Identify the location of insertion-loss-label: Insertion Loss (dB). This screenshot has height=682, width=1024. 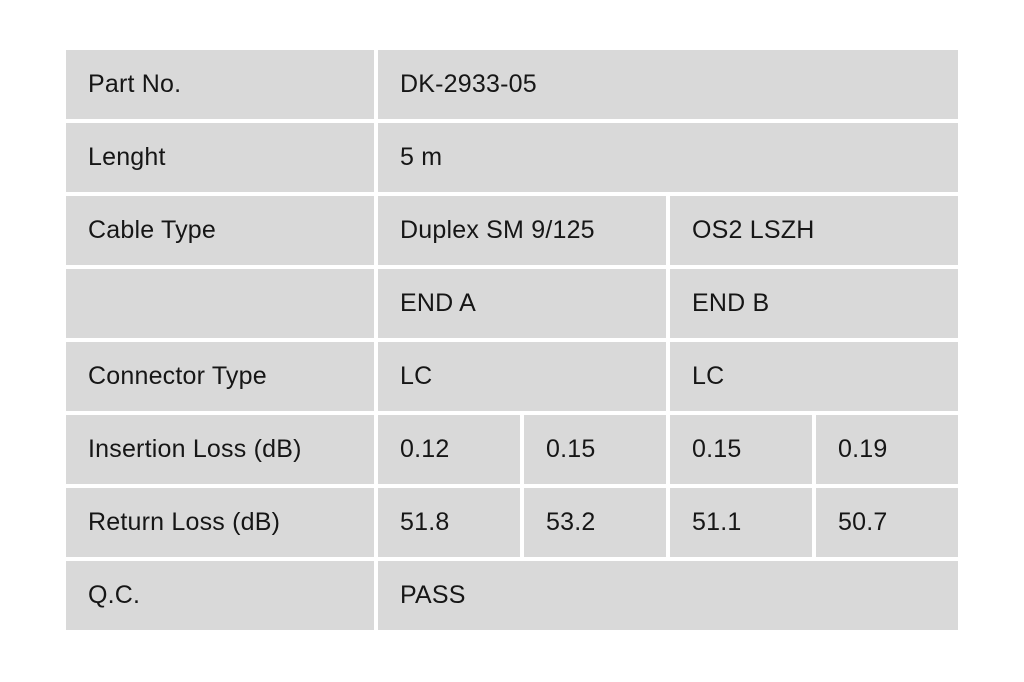
(220, 449).